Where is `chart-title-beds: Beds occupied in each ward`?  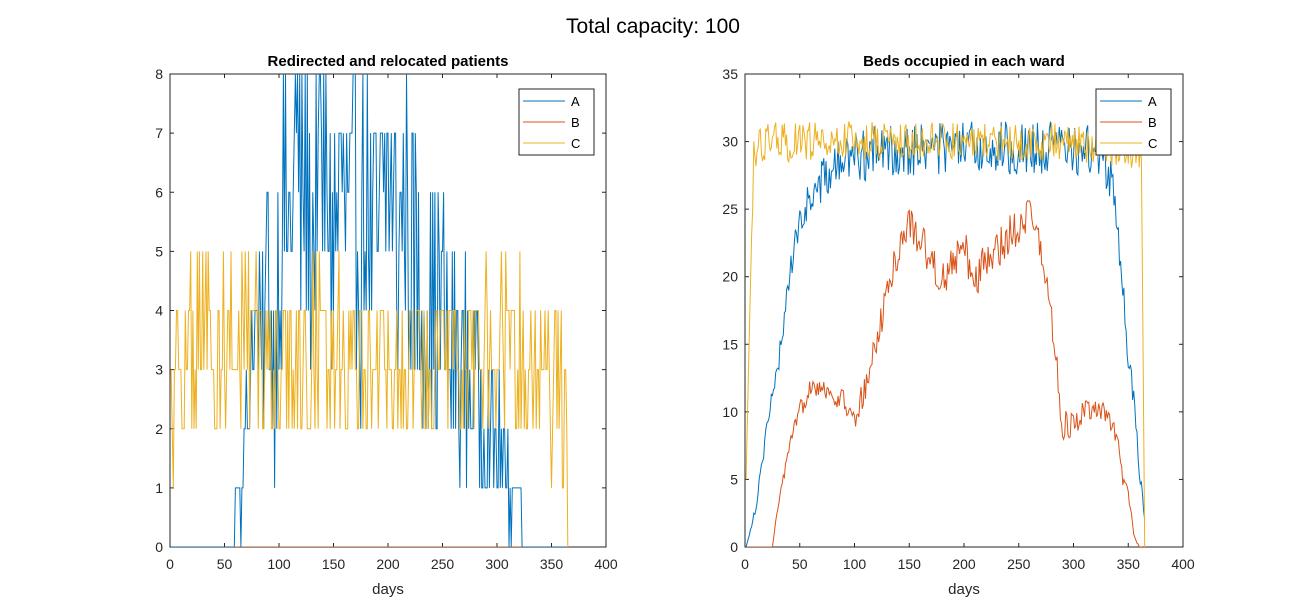
chart-title-beds: Beds occupied in each ward is located at coordinates (964, 61).